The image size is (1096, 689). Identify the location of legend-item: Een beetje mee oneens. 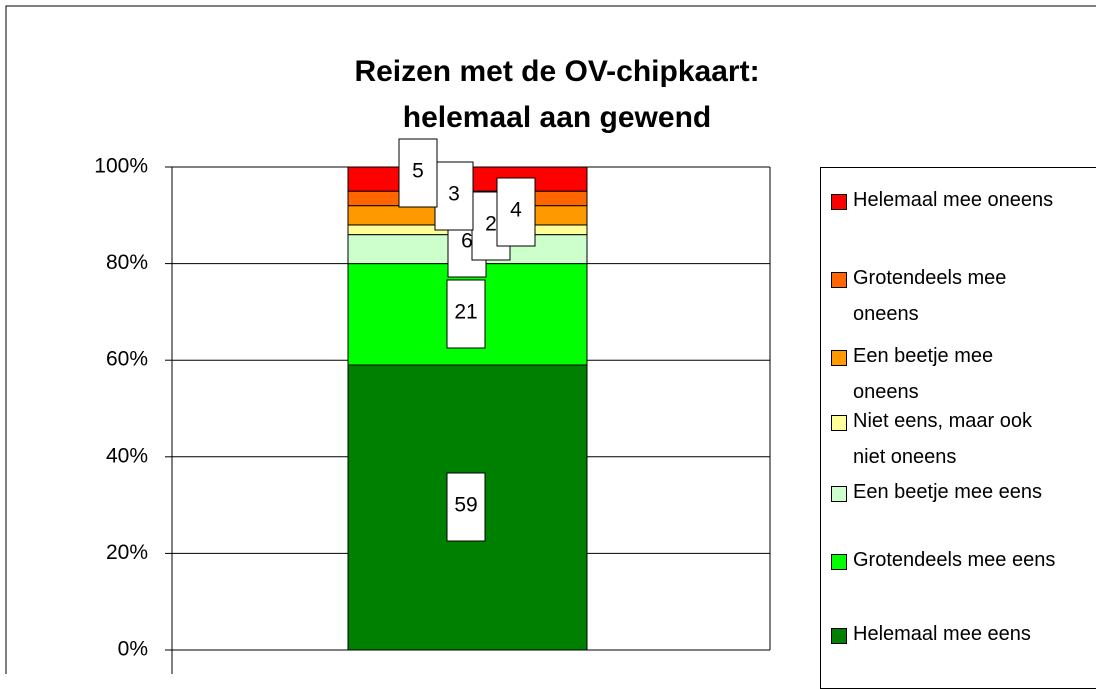
(944, 374).